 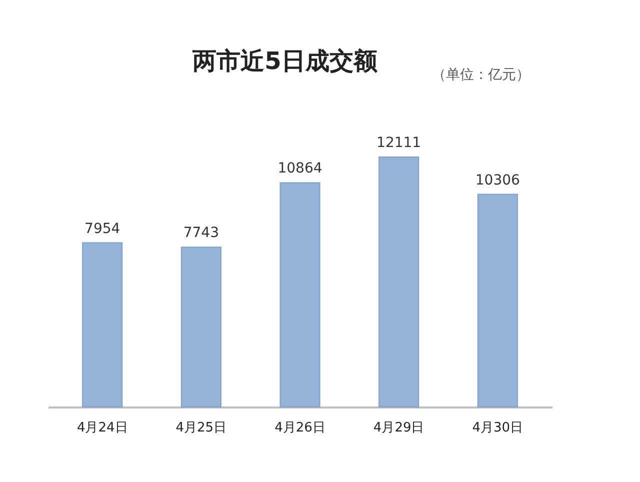 What do you see at coordinates (300, 168) in the screenshot?
I see `data-label: 10864` at bounding box center [300, 168].